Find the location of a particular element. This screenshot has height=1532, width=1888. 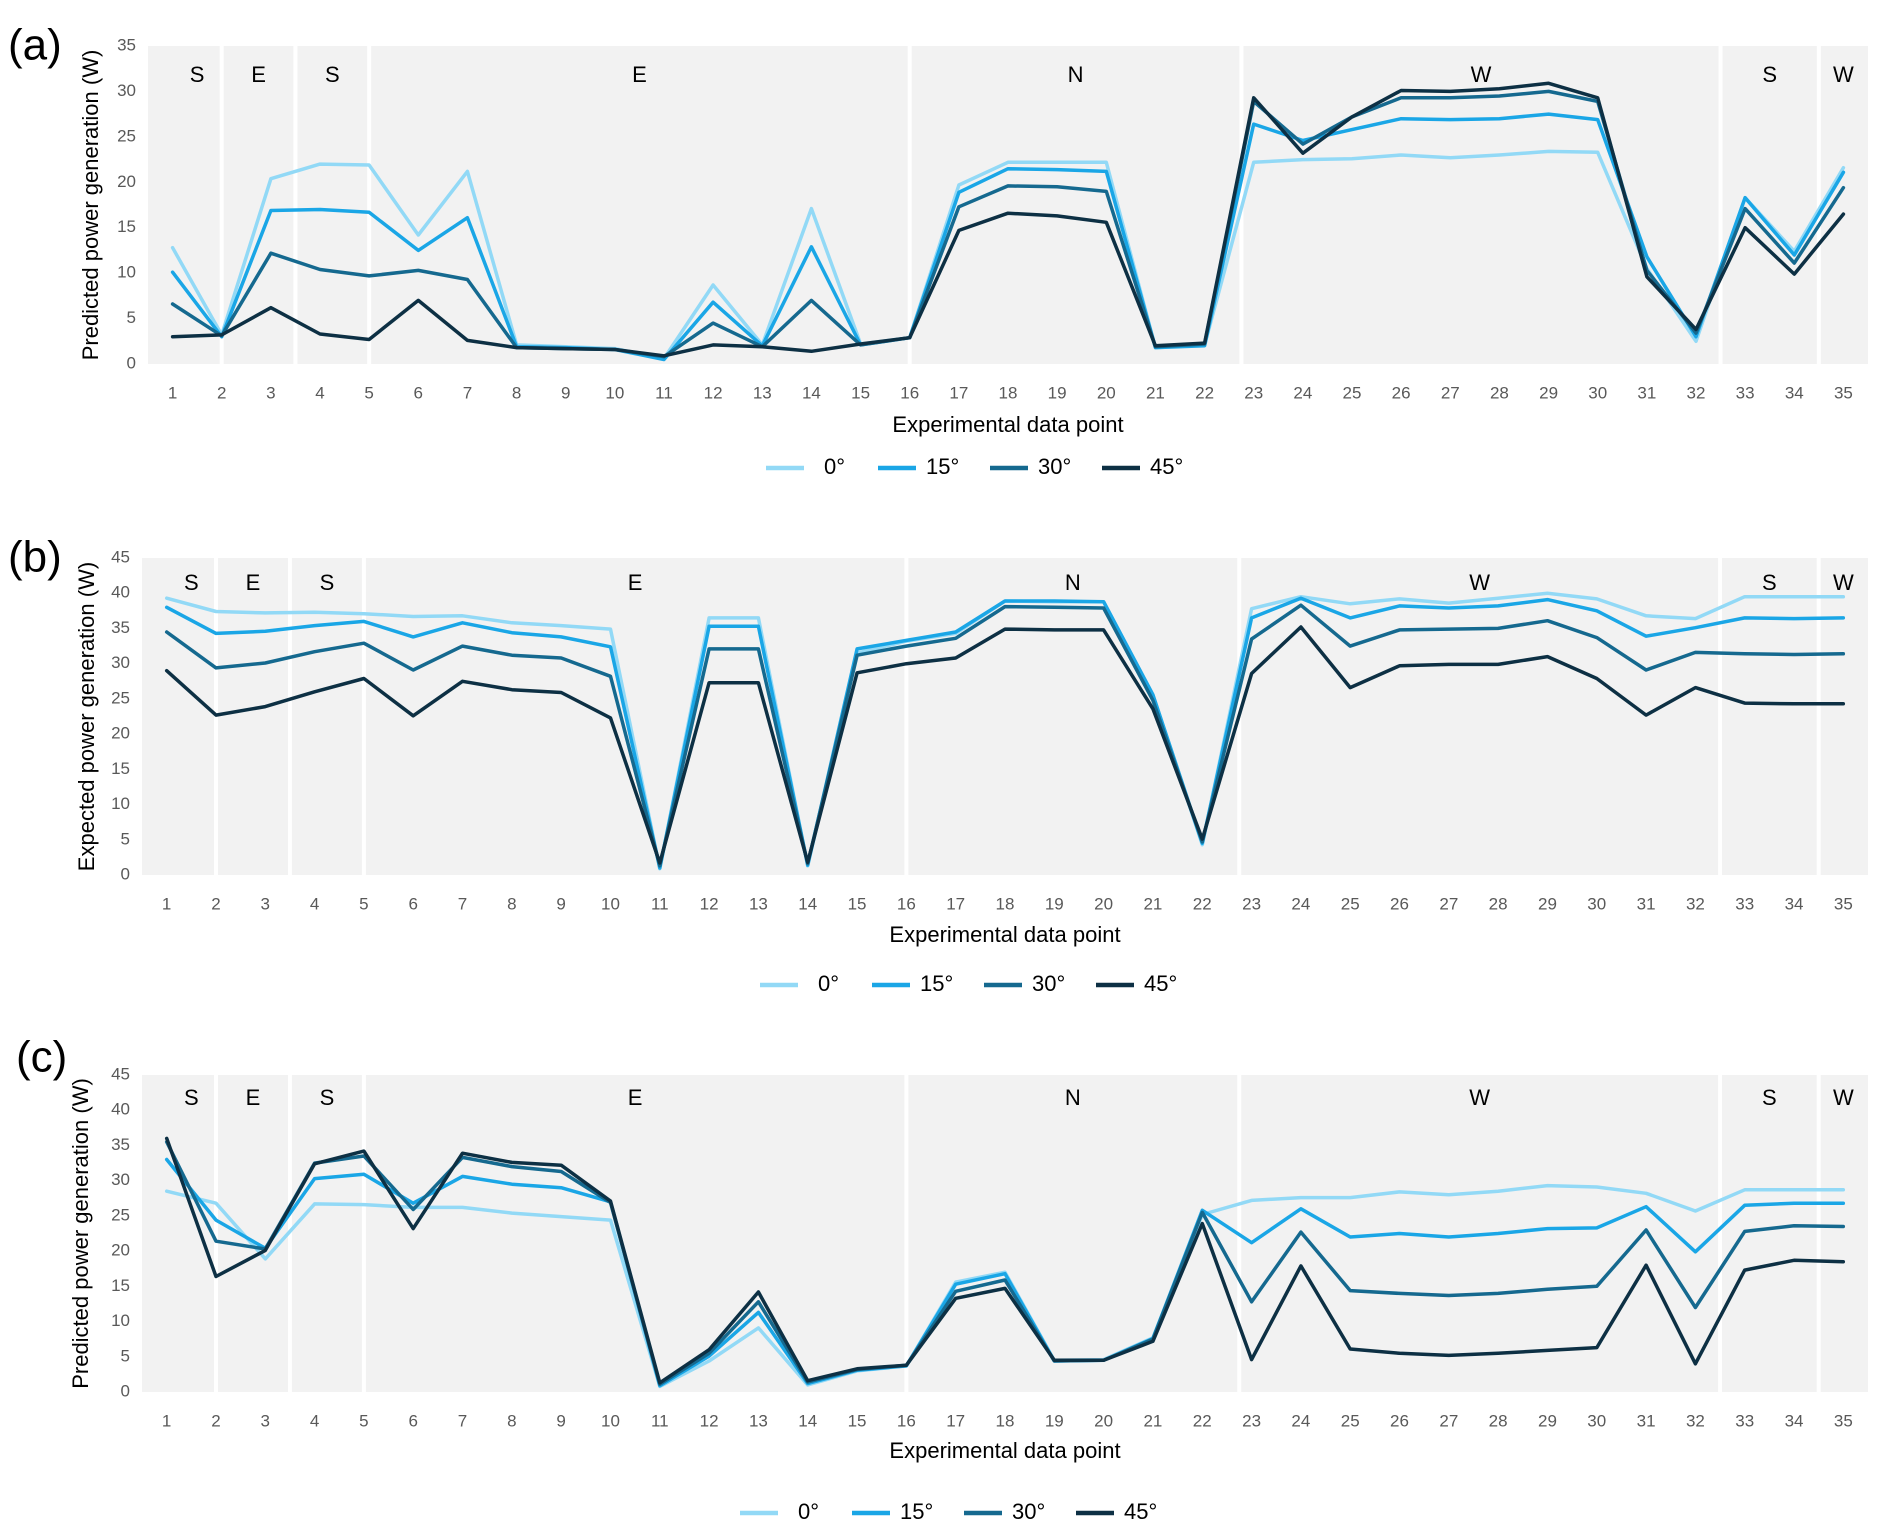

orientation-label: N is located at coordinates (1076, 74).